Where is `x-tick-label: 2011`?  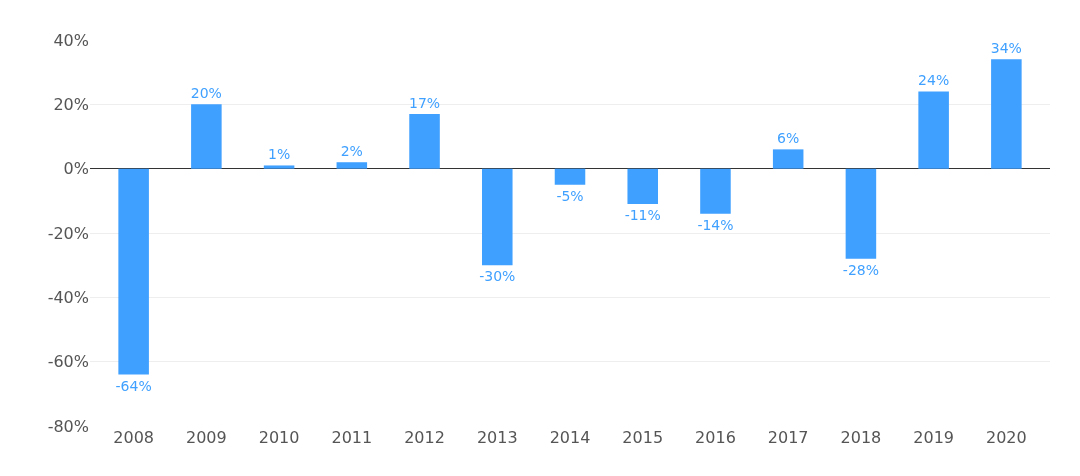
x-tick-label: 2011 is located at coordinates (352, 437).